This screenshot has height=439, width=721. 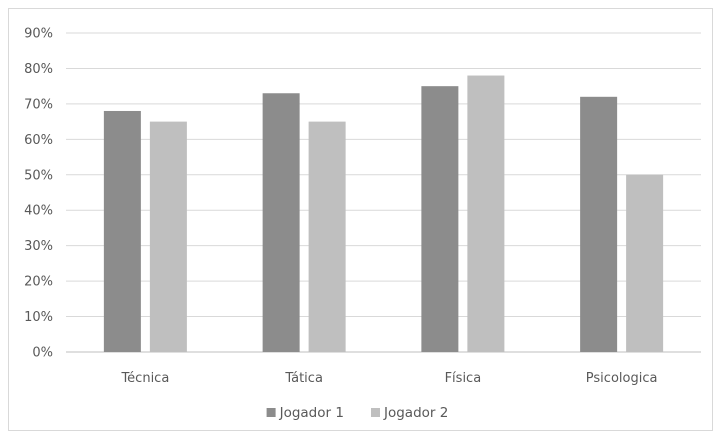 What do you see at coordinates (42, 353) in the screenshot?
I see `y-tick-label: 0%` at bounding box center [42, 353].